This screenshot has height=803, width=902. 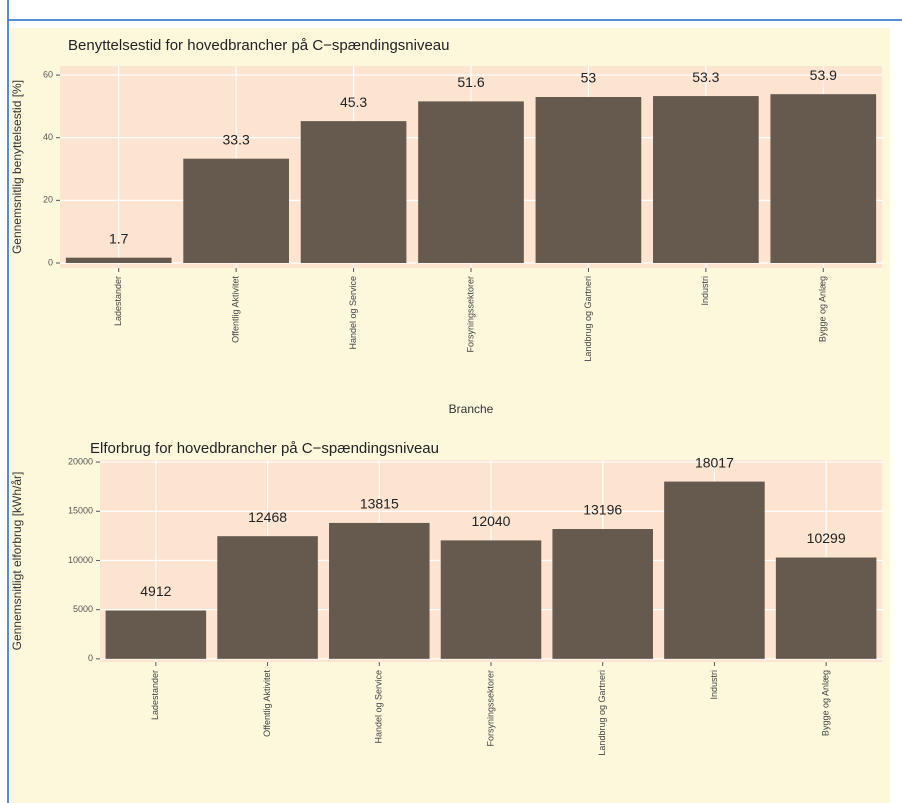 What do you see at coordinates (379, 504) in the screenshot?
I see `data-label: 13815` at bounding box center [379, 504].